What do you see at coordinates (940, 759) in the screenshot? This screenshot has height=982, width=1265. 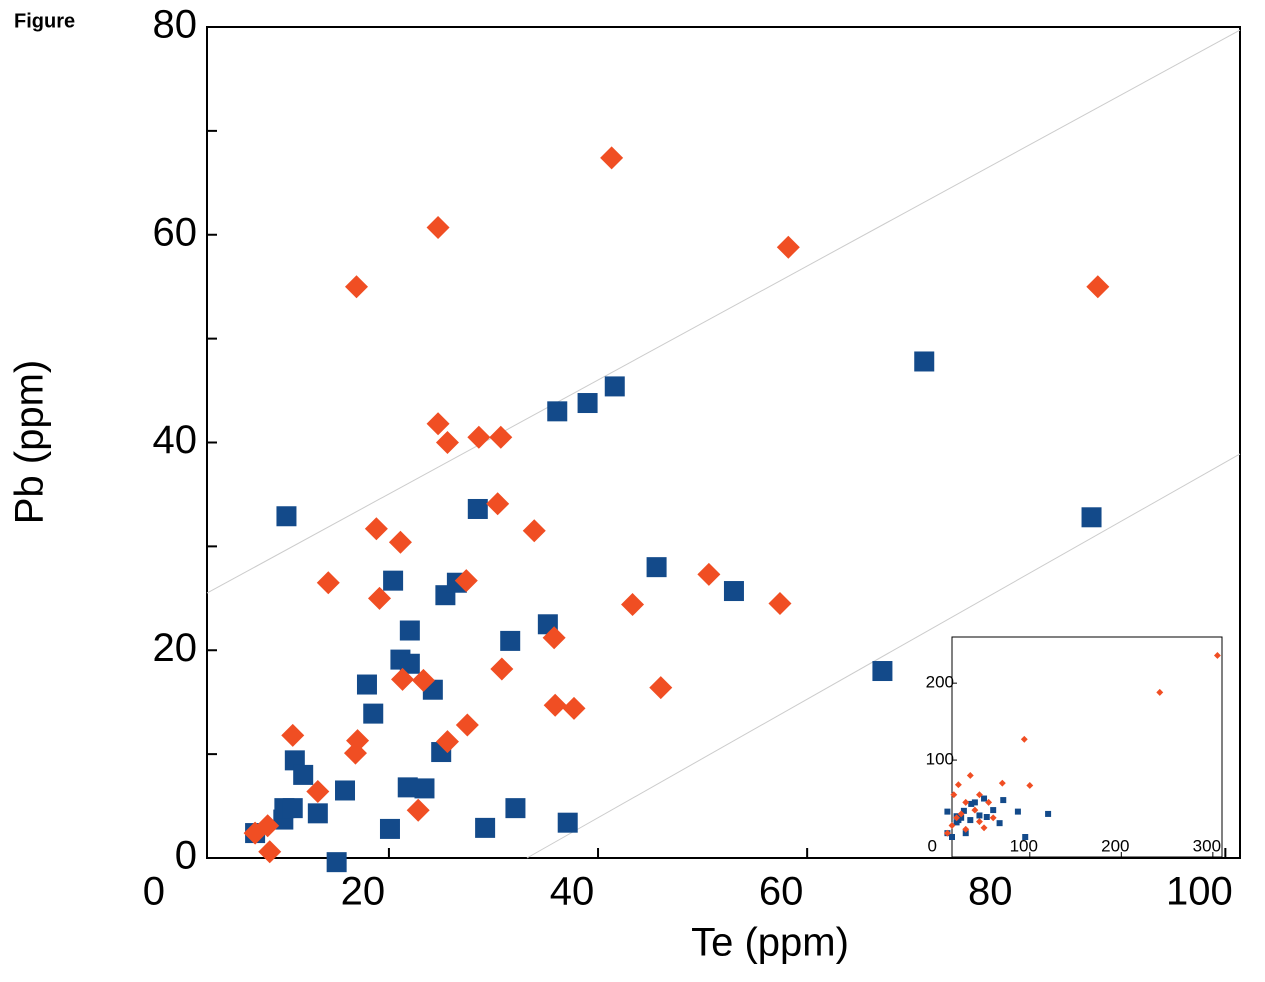 I see `y-tick-label: 100` at bounding box center [940, 759].